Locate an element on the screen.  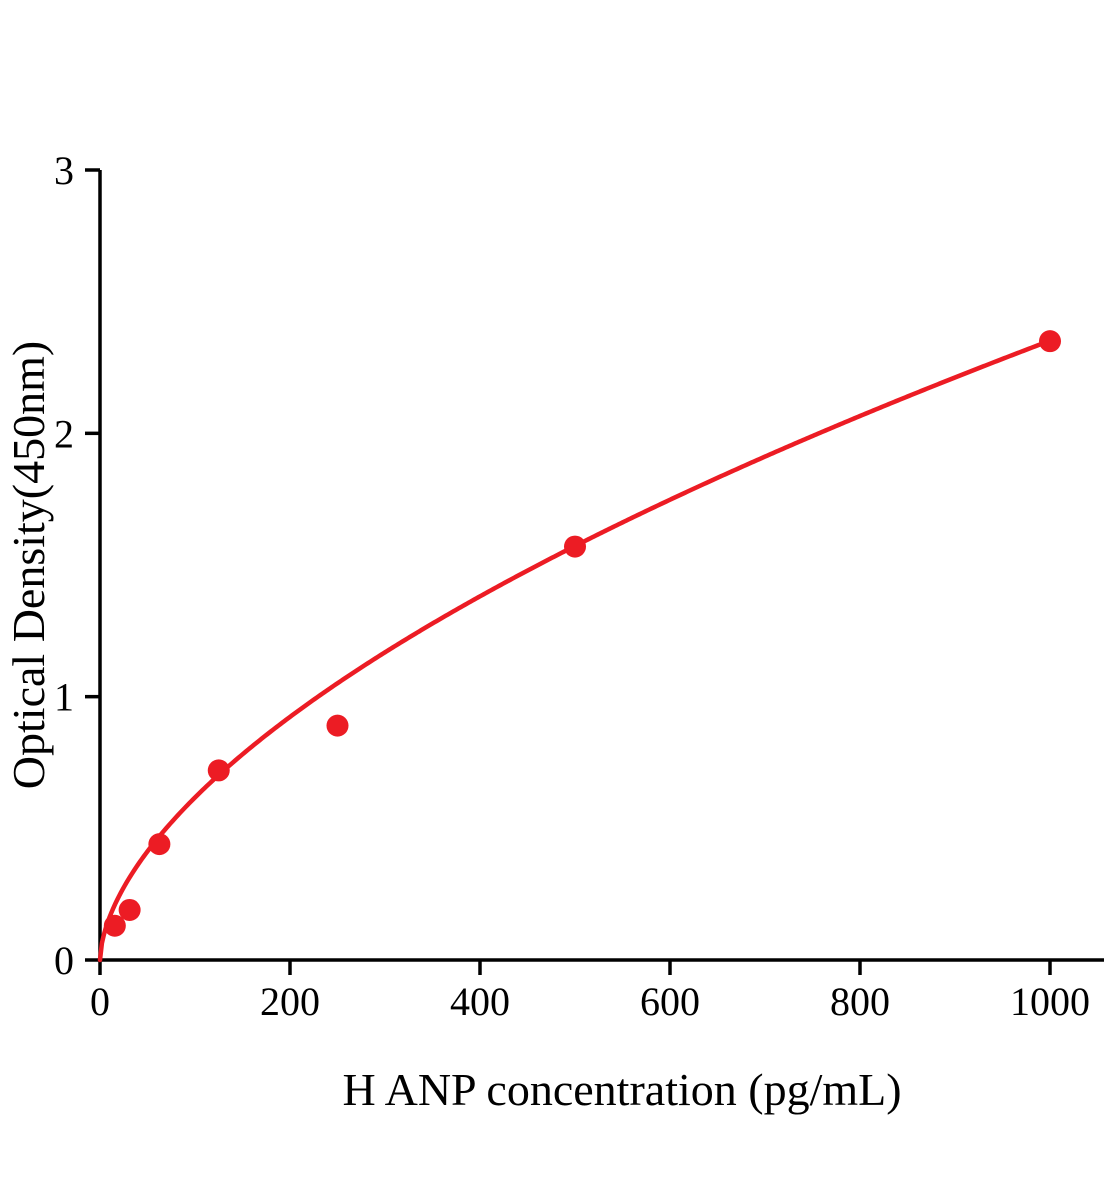
x-tick-label: 600 is located at coordinates (670, 1001).